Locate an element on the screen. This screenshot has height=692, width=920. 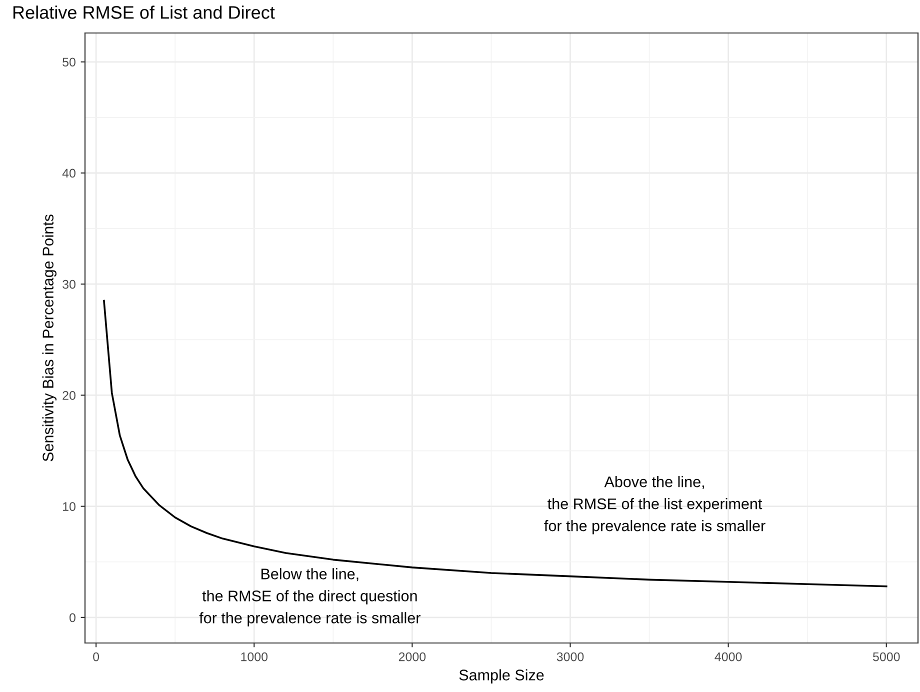
annotation: Above the line, the RMSE of the list experiment for the prevalence rate is smaller is located at coordinates (655, 505).